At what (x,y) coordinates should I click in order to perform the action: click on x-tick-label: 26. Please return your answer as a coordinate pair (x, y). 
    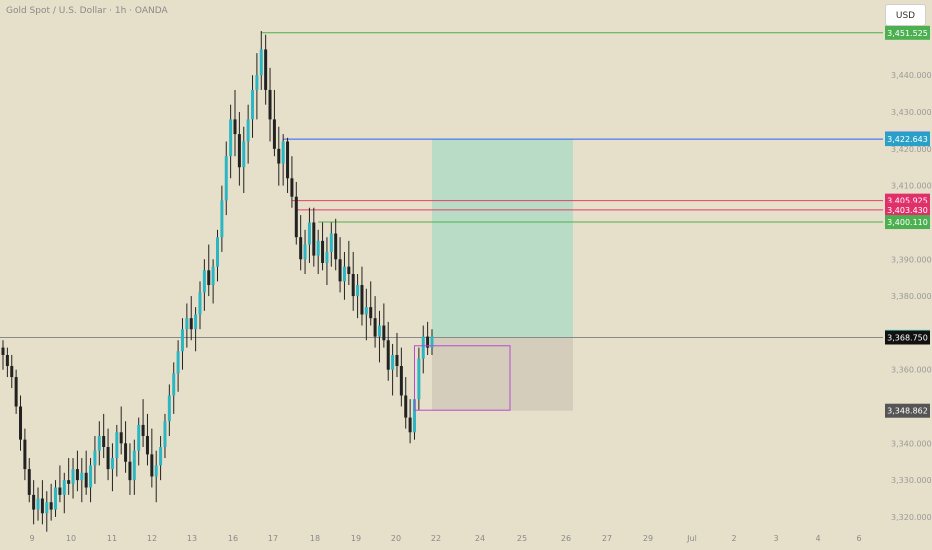
    Looking at the image, I should click on (566, 538).